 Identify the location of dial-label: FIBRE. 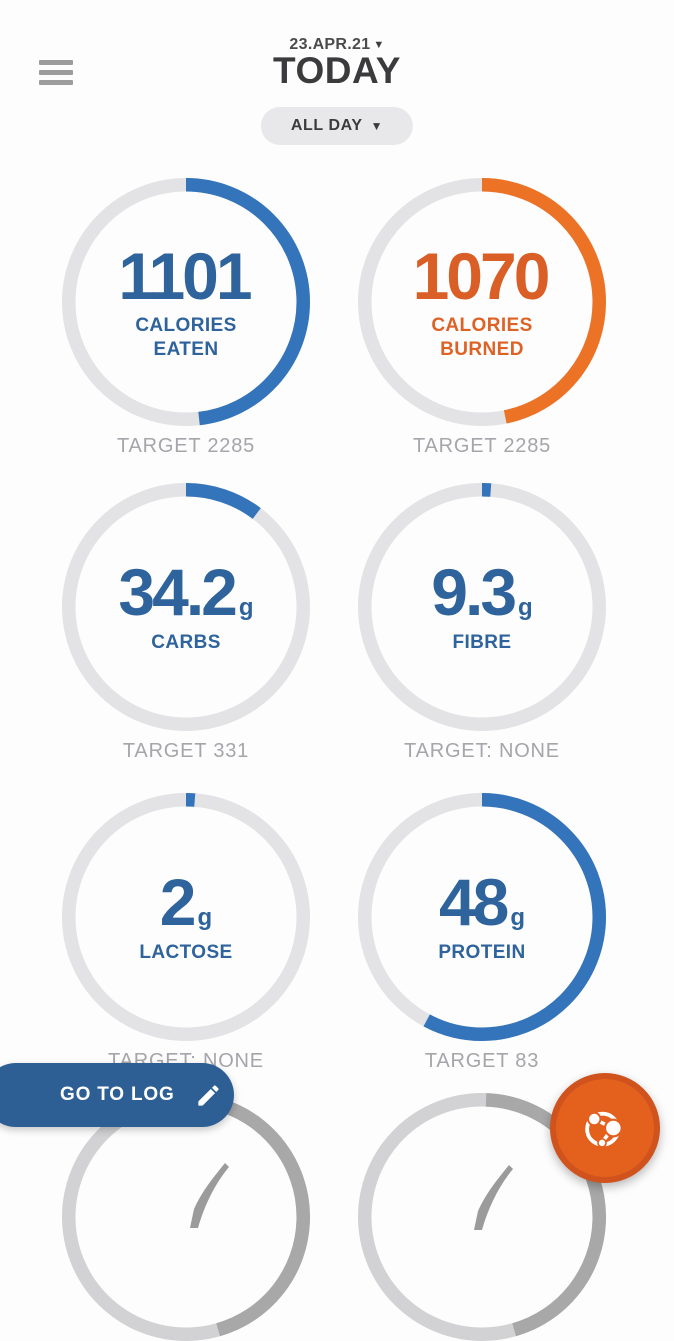
(482, 642).